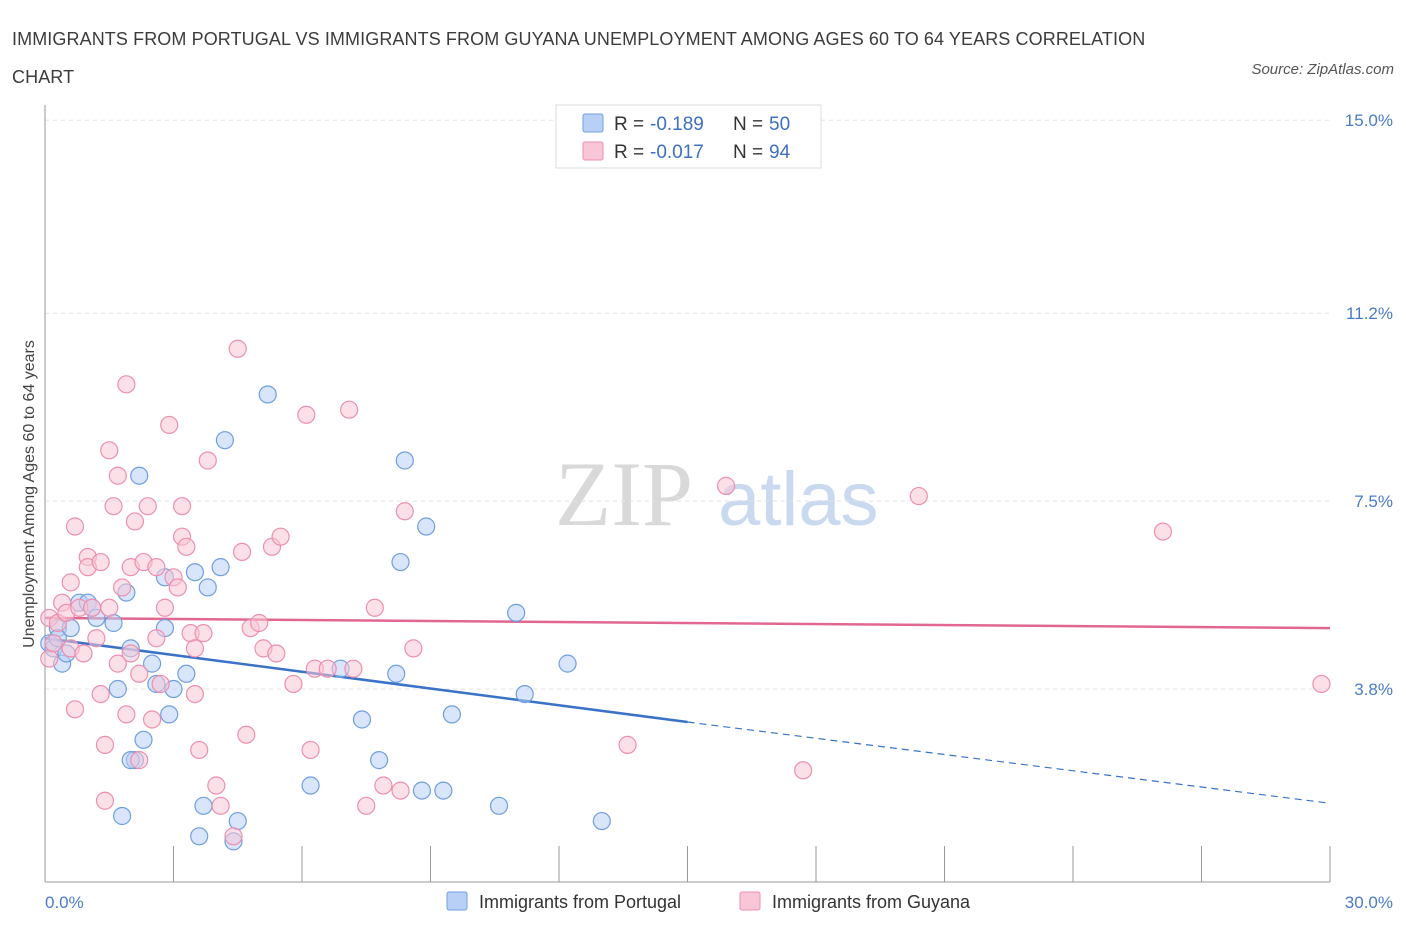 This screenshot has width=1406, height=930. Describe the element at coordinates (750, 901) in the screenshot. I see `guyana-series-swatch` at that location.